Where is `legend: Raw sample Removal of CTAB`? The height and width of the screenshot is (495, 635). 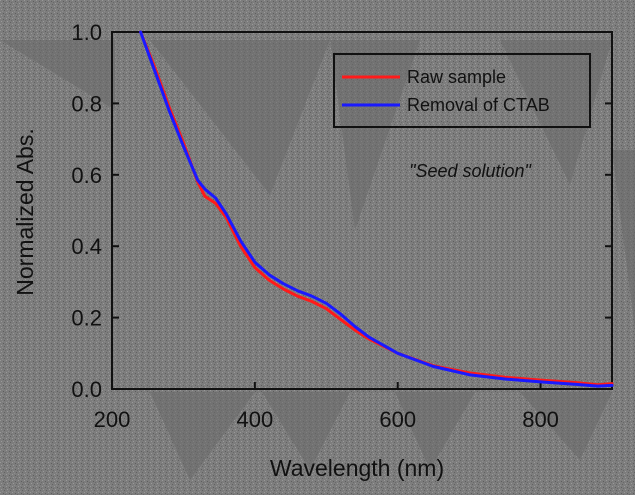
legend: Raw sample Removal of CTAB is located at coordinates (462, 90).